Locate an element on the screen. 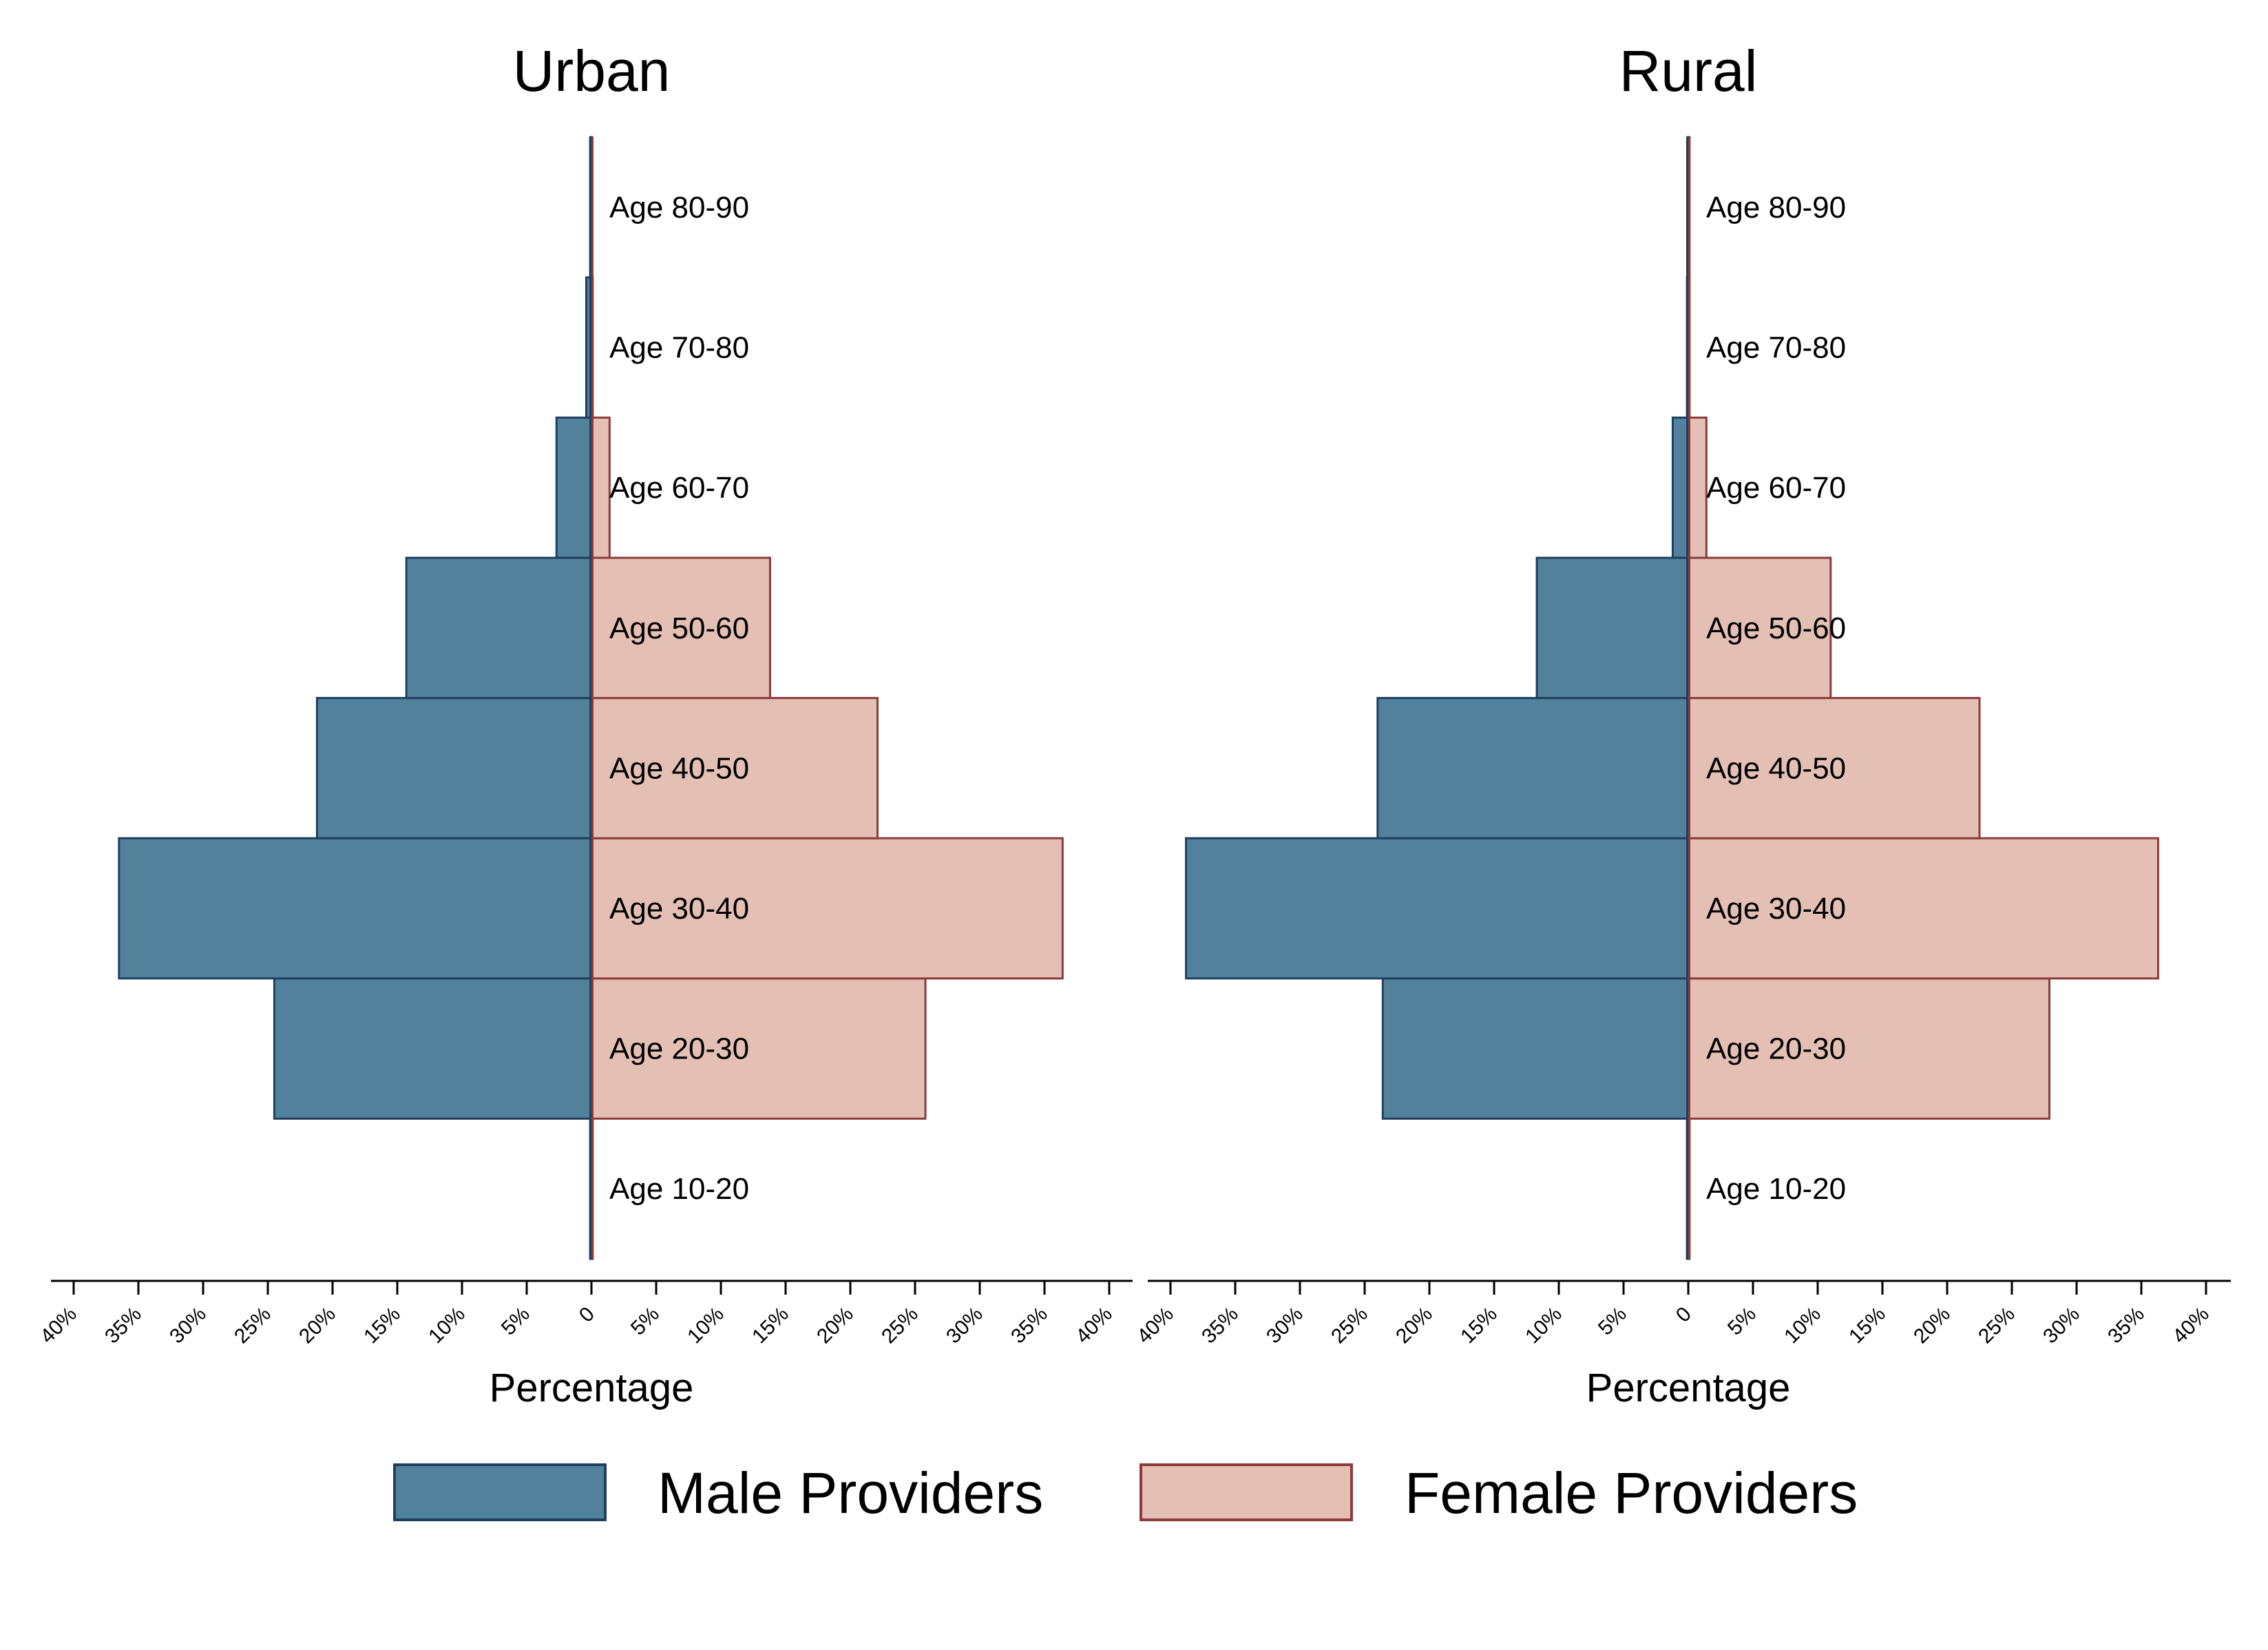 The image size is (2268, 1650). rural-center-lines is located at coordinates (1688, 698).